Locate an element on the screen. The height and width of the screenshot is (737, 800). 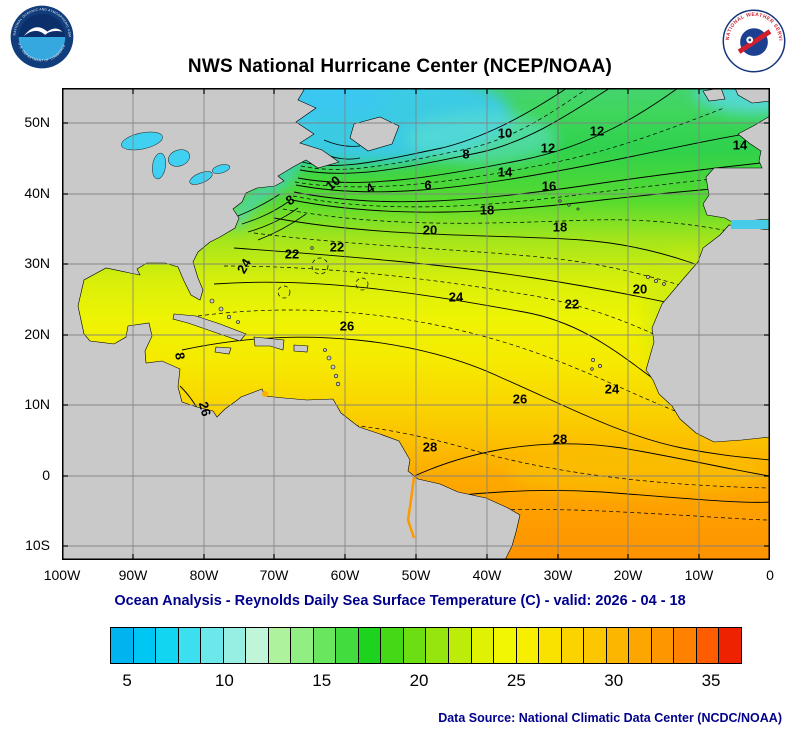
colorbar-tick-label: 25 is located at coordinates (516, 680).